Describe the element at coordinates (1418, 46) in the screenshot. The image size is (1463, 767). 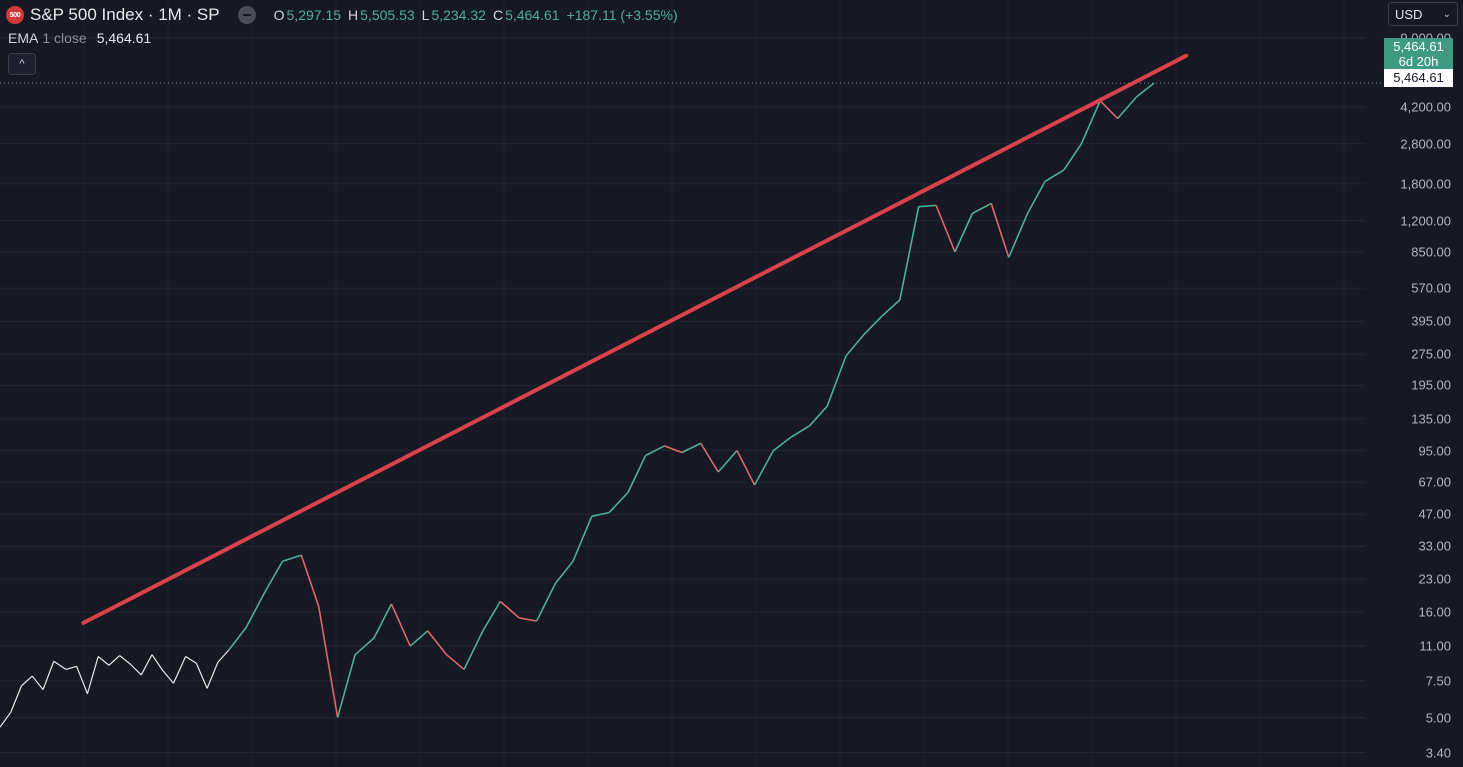
I see `last-price-value: 5,464.61` at that location.